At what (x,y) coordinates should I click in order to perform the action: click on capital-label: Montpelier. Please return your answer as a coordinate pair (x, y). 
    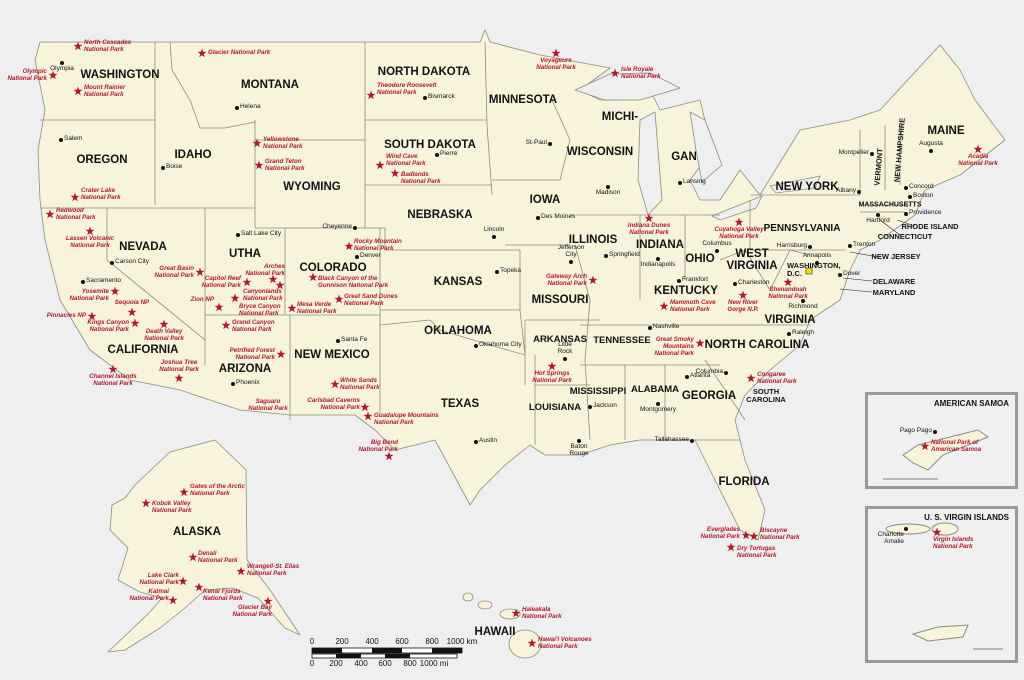
    Looking at the image, I should click on (853, 152).